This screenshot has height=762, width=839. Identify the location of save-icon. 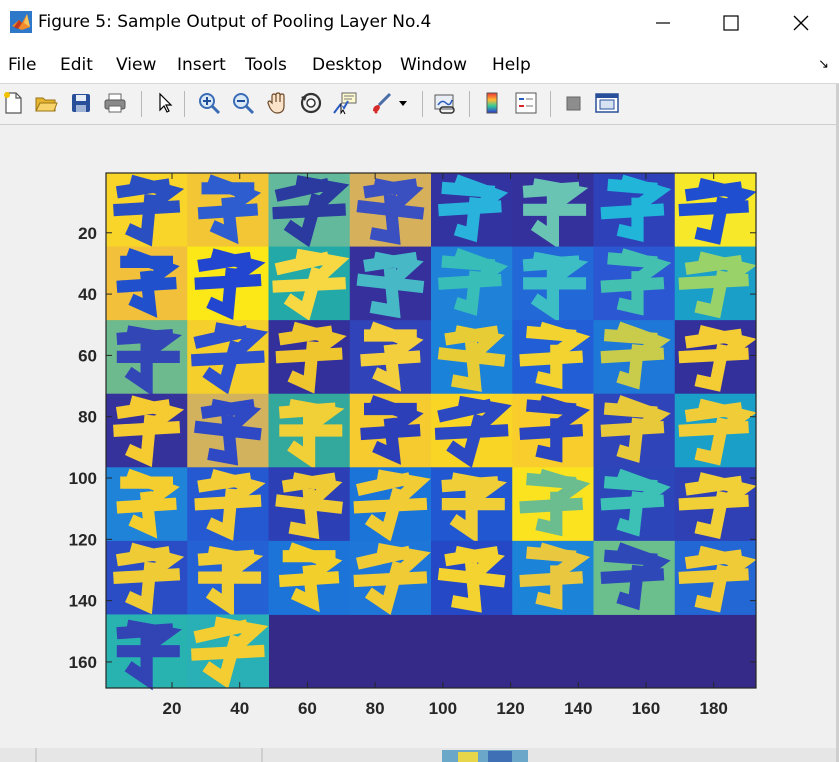
(81, 103).